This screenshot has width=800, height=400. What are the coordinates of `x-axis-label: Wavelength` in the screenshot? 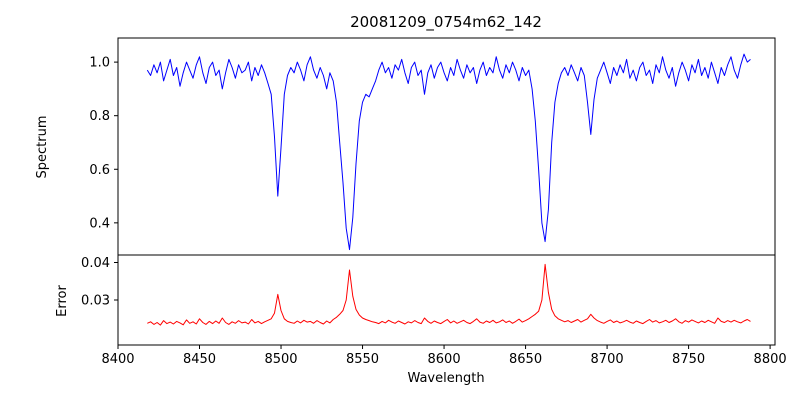 It's located at (445, 378).